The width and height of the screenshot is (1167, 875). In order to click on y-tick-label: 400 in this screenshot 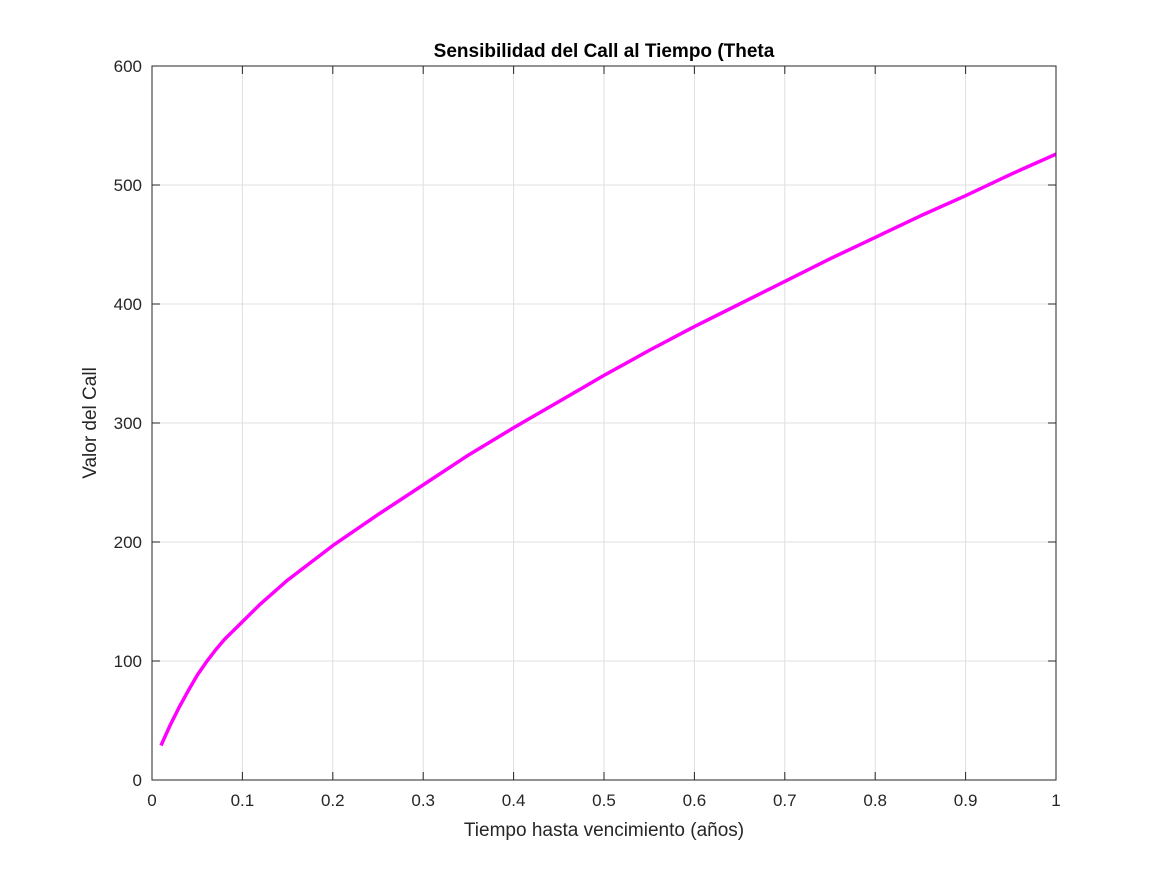, I will do `click(128, 304)`.